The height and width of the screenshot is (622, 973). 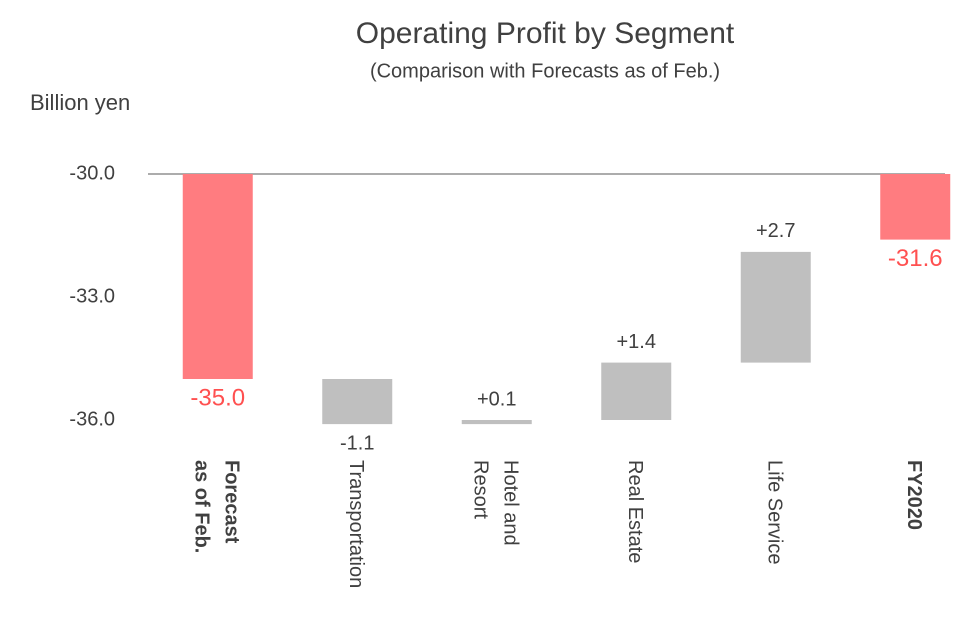 What do you see at coordinates (775, 231) in the screenshot?
I see `value-label: +2.7` at bounding box center [775, 231].